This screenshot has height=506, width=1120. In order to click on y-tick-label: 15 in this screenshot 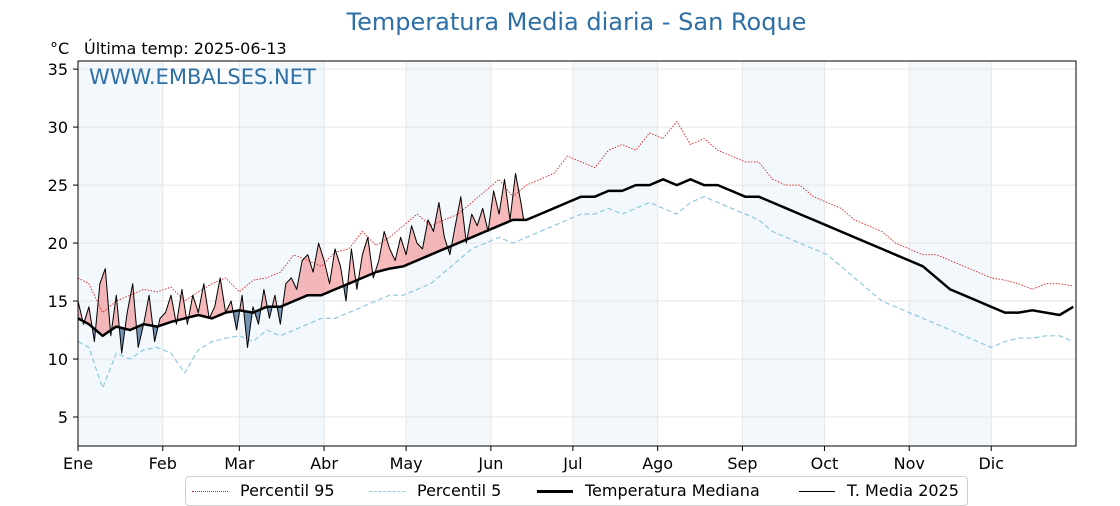, I will do `click(58, 301)`.